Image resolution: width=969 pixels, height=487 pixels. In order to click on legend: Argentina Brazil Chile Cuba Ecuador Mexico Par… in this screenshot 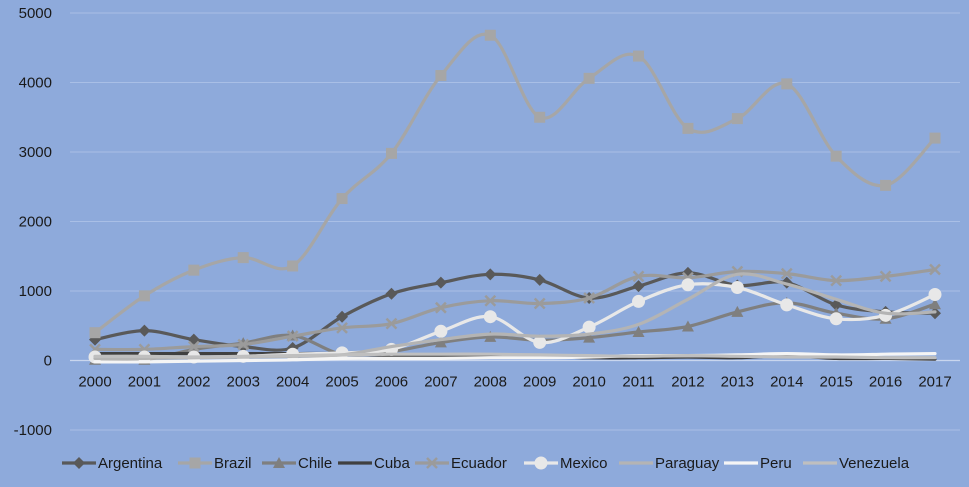, I will do `click(486, 463)`.